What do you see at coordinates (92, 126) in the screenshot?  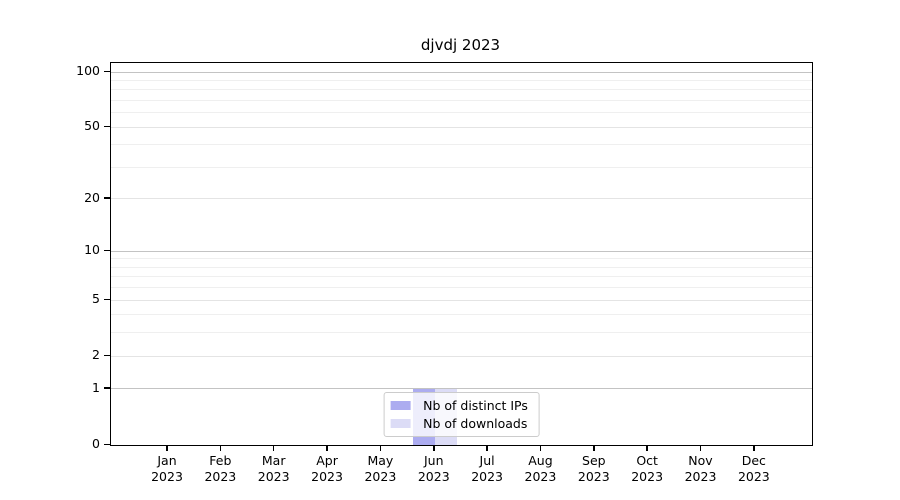 I see `y-tick-label: 50` at bounding box center [92, 126].